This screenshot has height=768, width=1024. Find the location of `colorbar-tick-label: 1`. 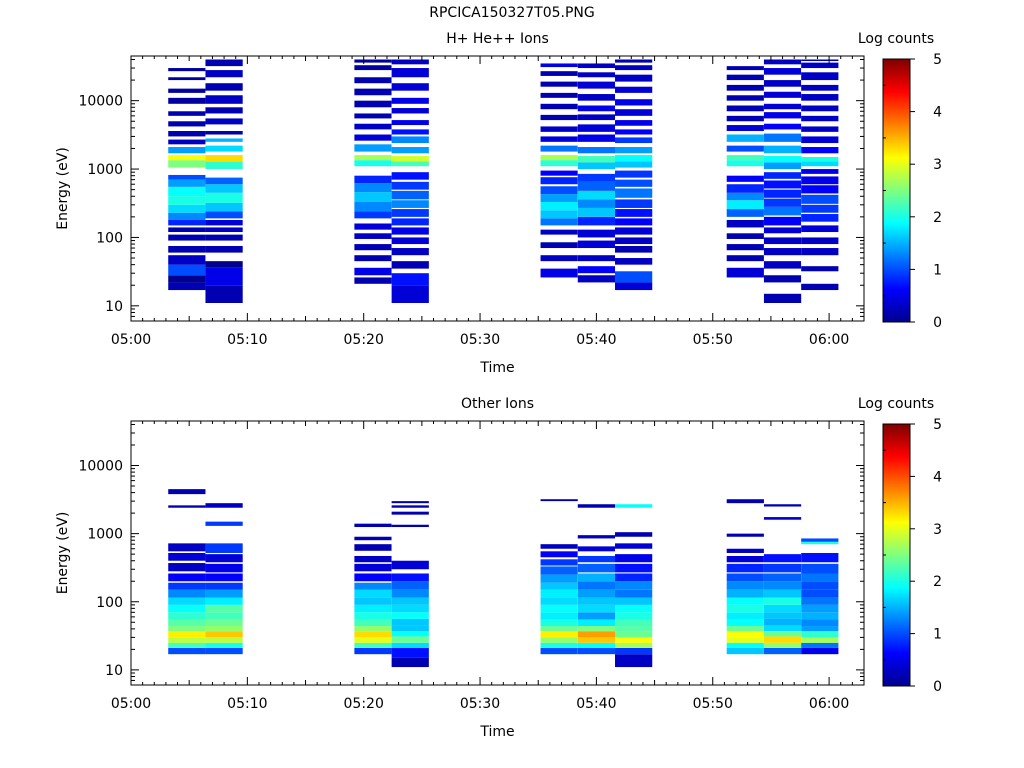

colorbar-tick-label: 1 is located at coordinates (937, 635).